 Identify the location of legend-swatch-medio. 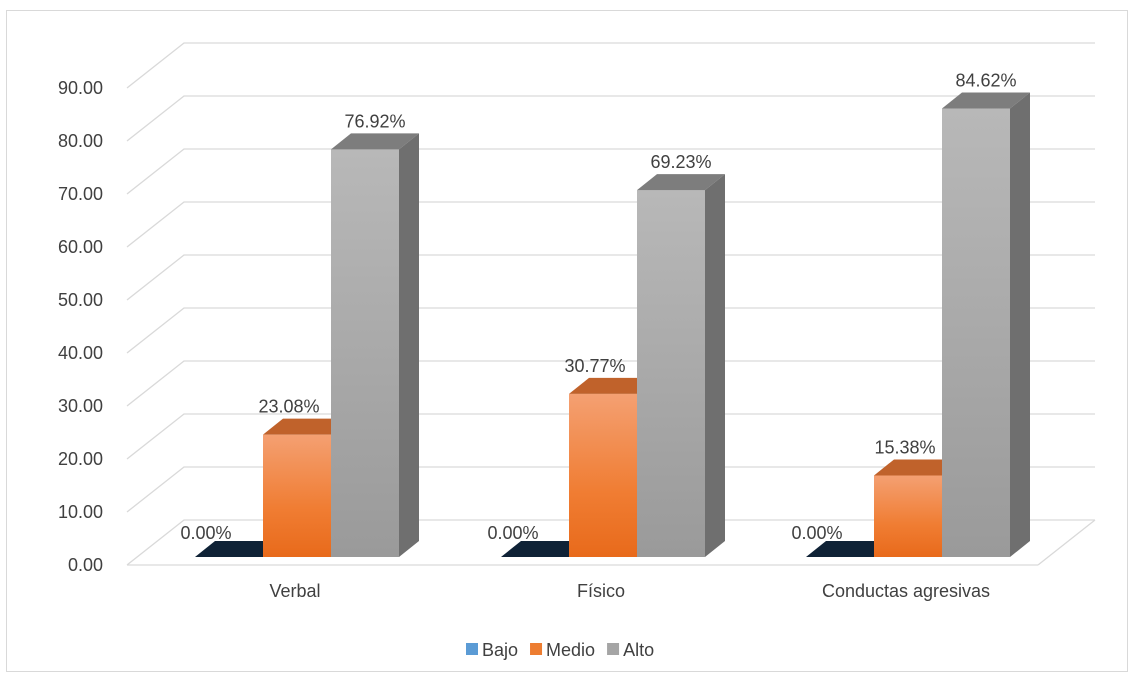
(536, 649).